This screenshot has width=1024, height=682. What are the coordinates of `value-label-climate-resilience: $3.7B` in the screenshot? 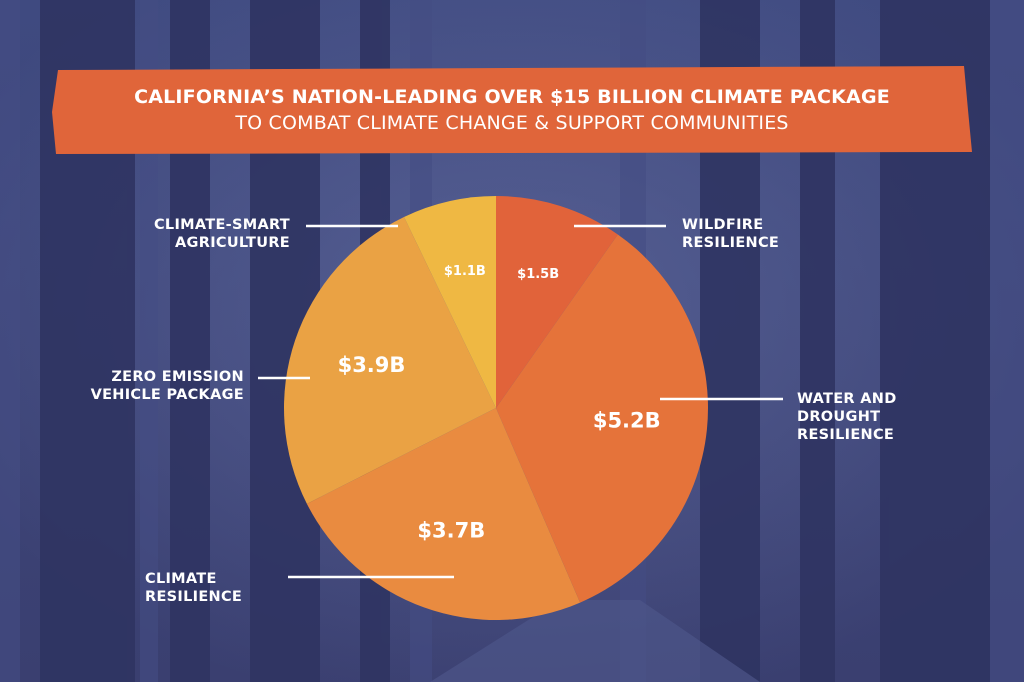 It's located at (451, 531).